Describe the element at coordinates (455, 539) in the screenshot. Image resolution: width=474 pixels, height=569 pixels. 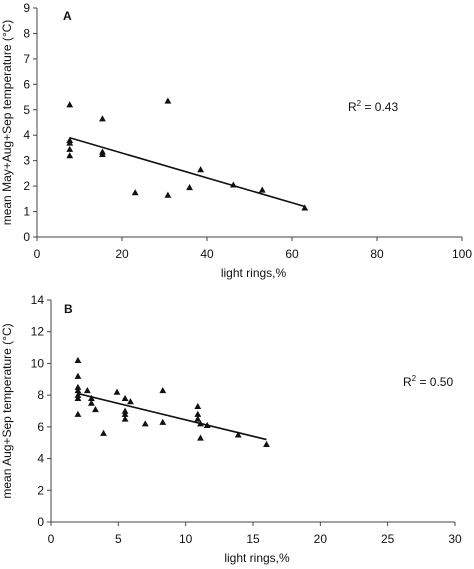
I see `x-tick-label: 30` at that location.